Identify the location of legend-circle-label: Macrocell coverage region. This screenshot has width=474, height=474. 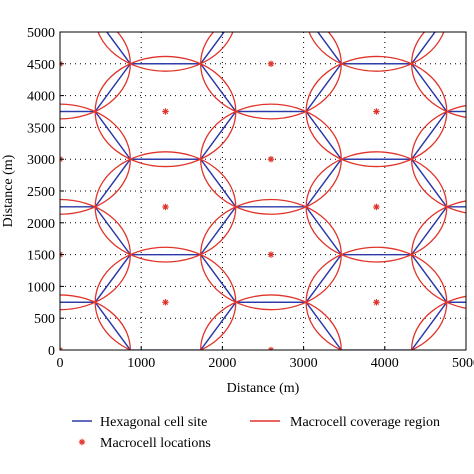
(365, 422).